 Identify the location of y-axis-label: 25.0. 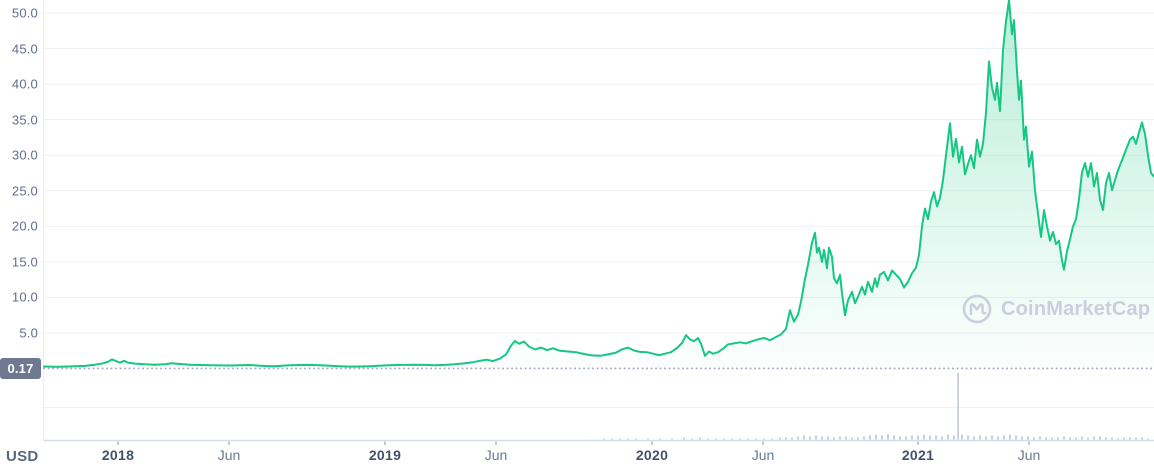
(24, 191).